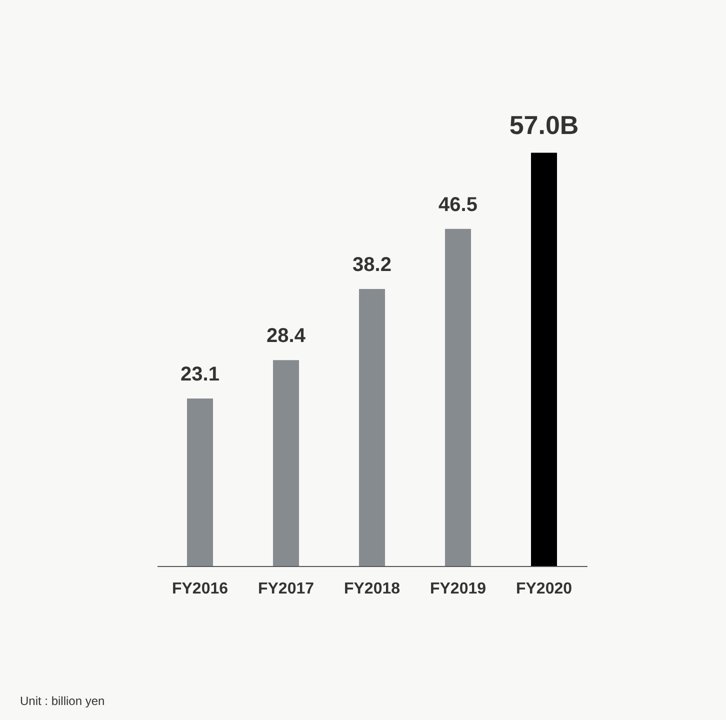 The height and width of the screenshot is (720, 726). What do you see at coordinates (458, 589) in the screenshot?
I see `x-tick-label: FY2019` at bounding box center [458, 589].